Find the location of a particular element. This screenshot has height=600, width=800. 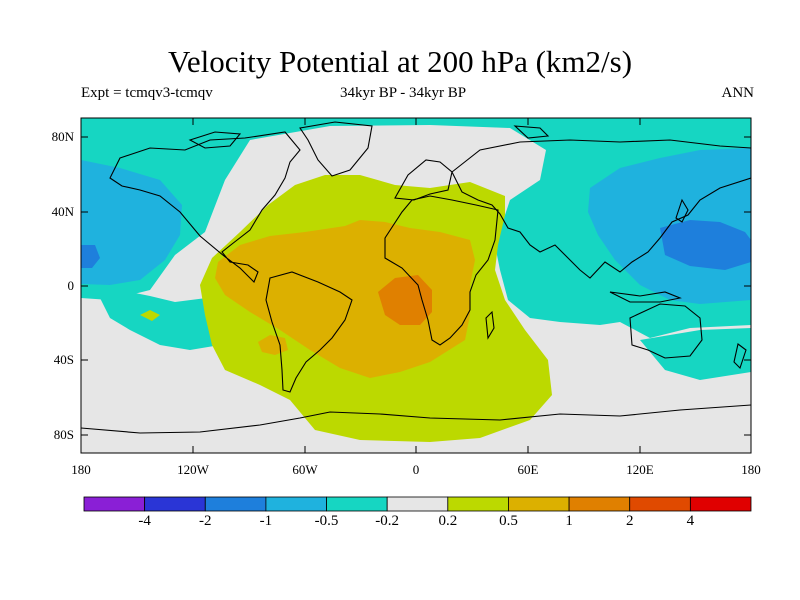

y-tick-label: 40N is located at coordinates (62, 211).